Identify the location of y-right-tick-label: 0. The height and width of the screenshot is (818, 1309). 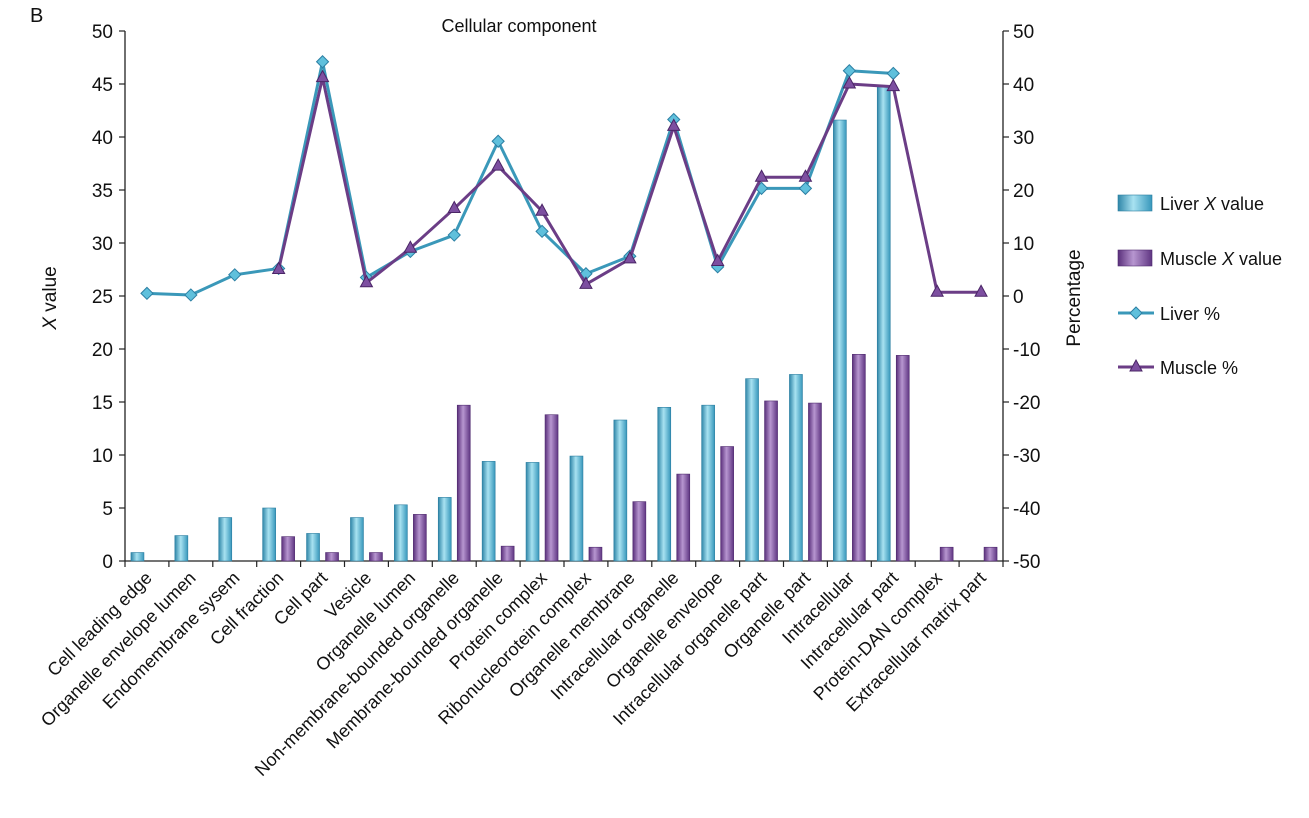
(1018, 297).